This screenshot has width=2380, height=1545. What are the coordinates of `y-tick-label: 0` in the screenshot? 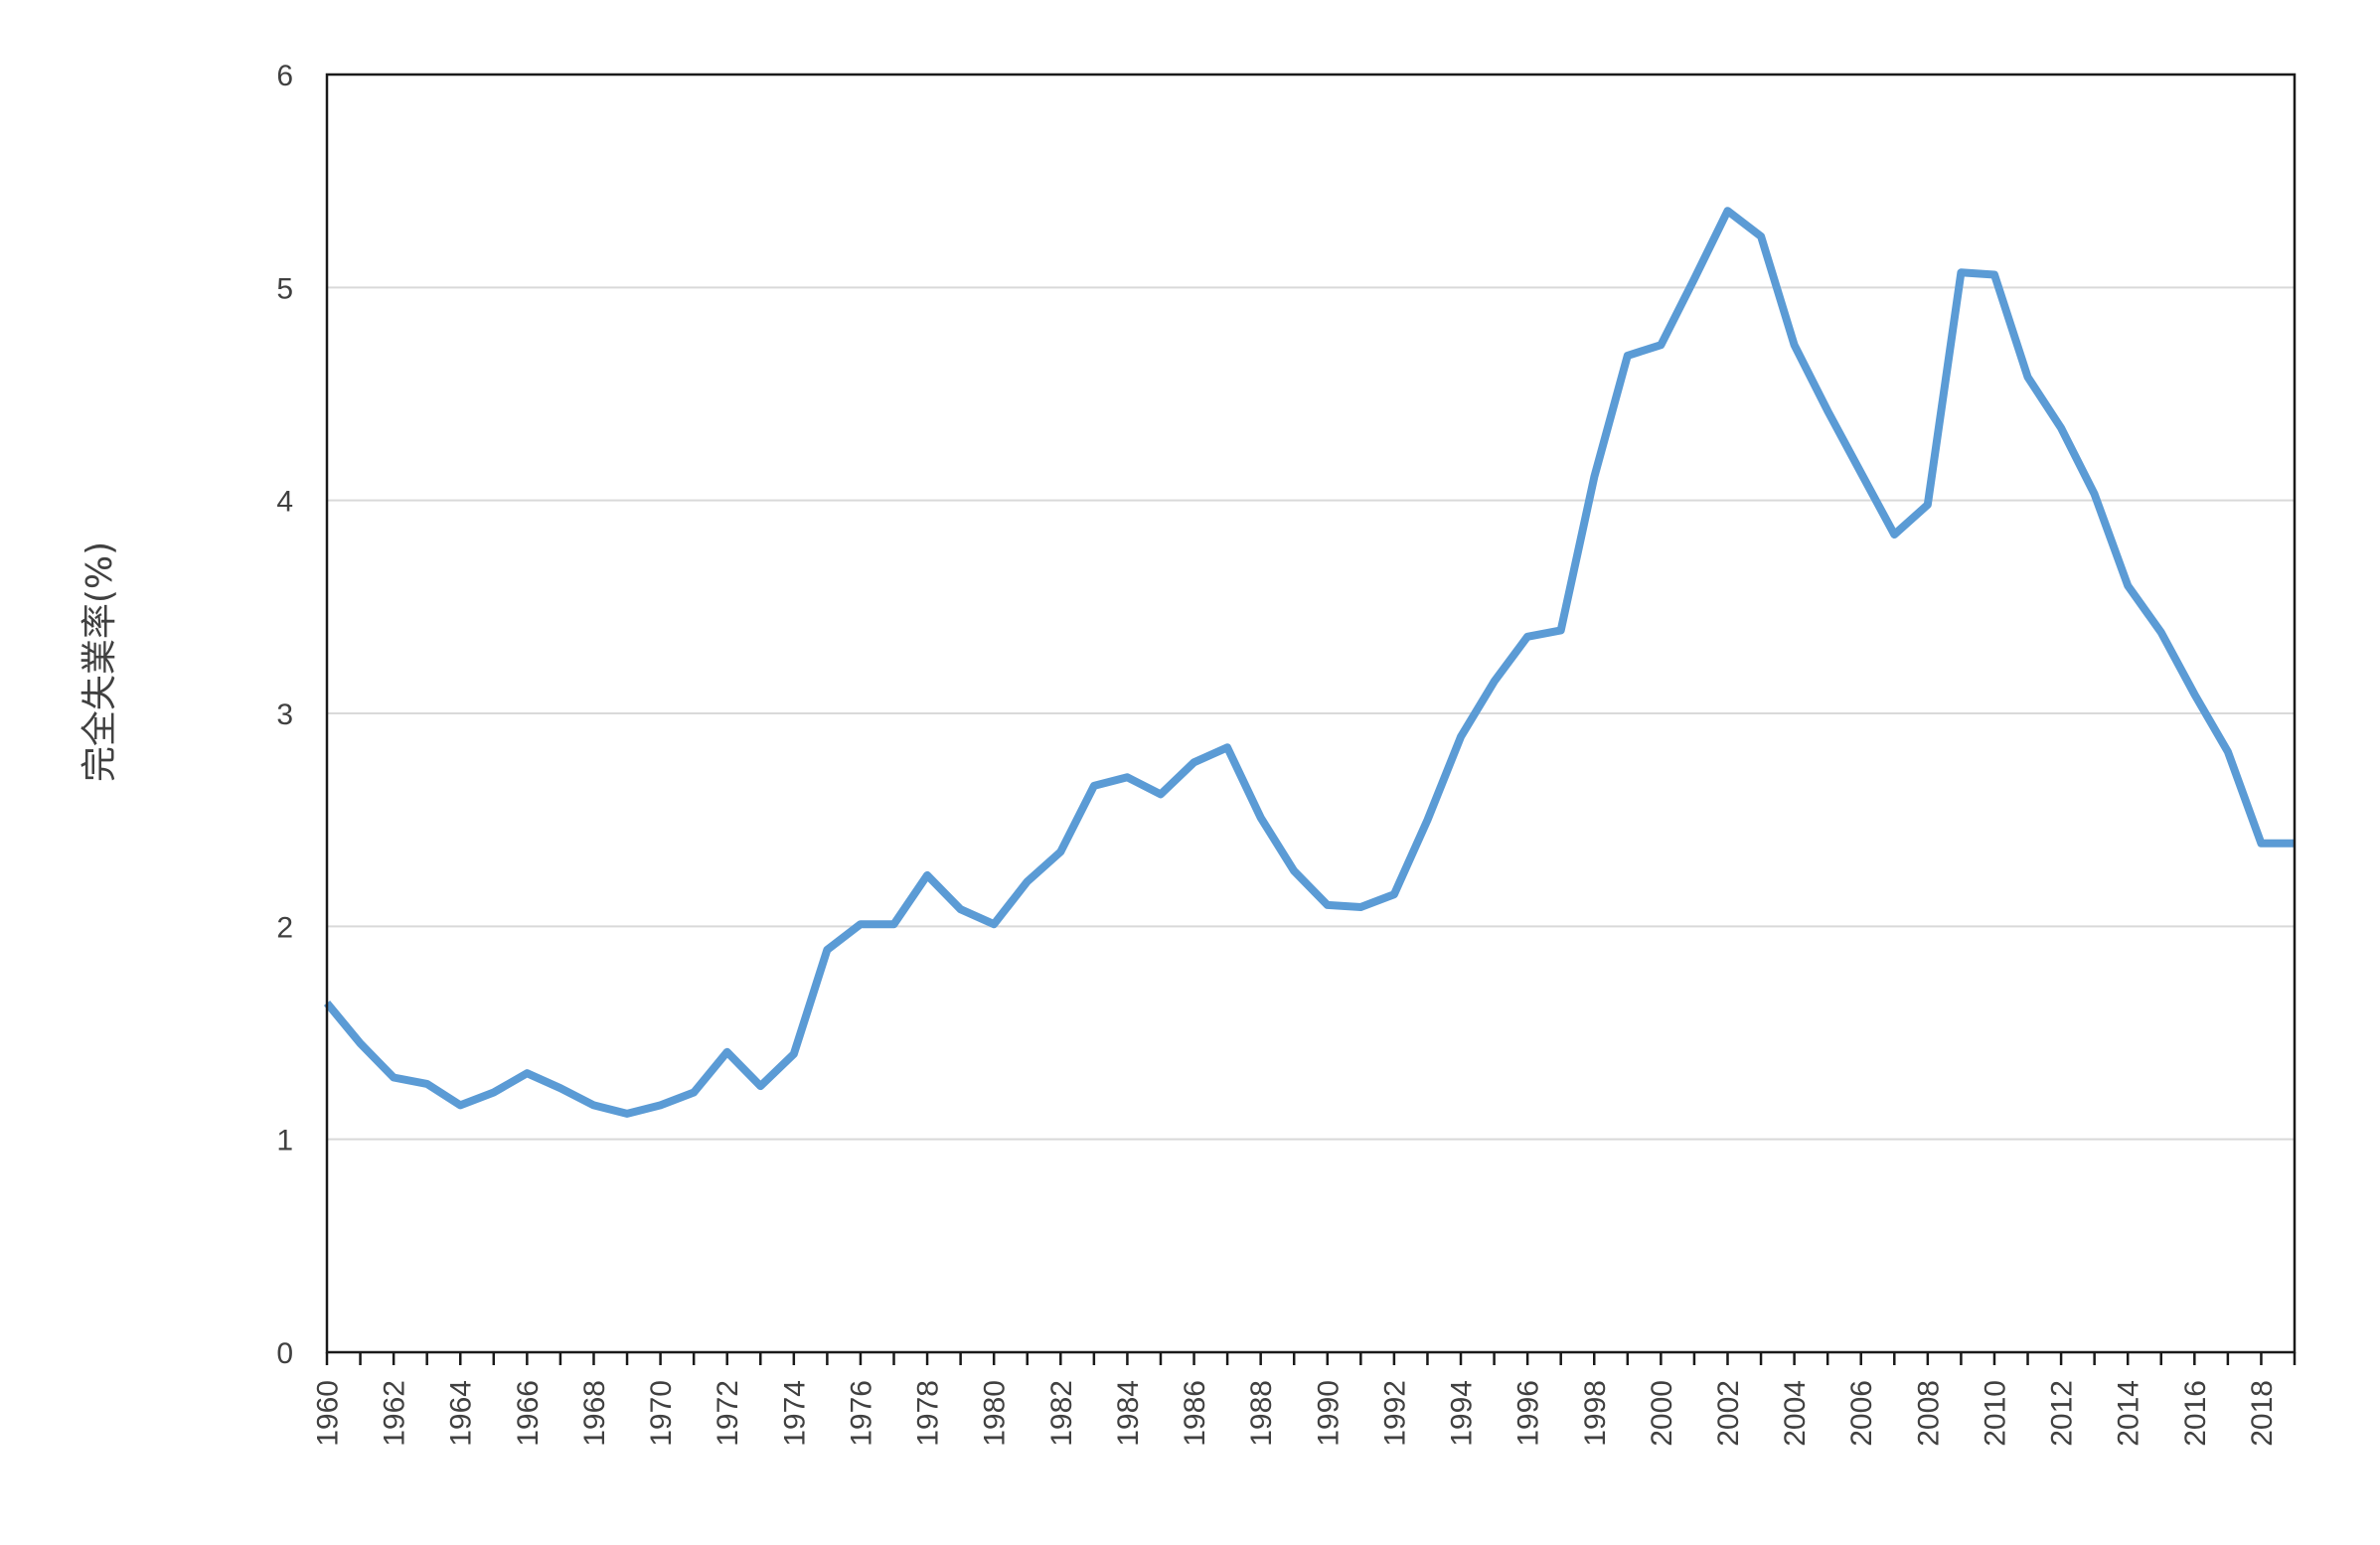 It's located at (284, 1353).